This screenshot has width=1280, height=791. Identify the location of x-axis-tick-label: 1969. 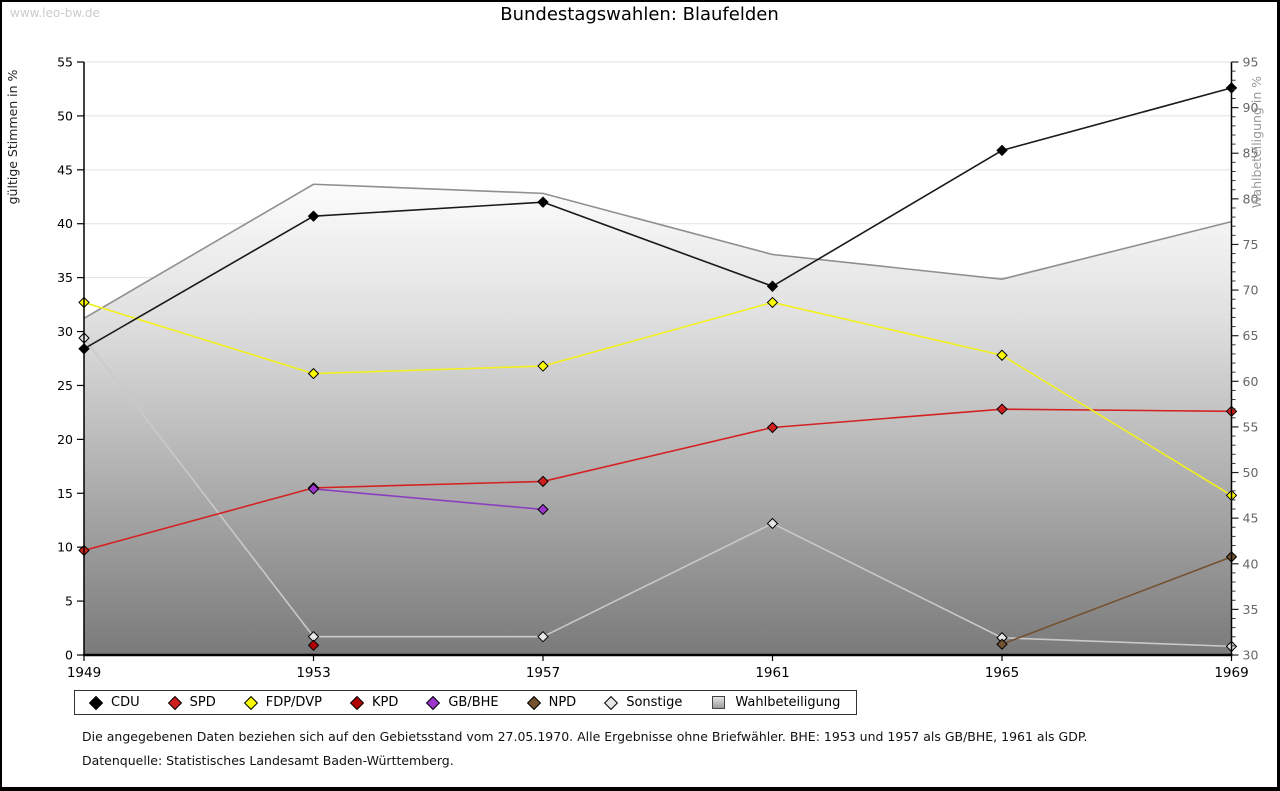
(1231, 673).